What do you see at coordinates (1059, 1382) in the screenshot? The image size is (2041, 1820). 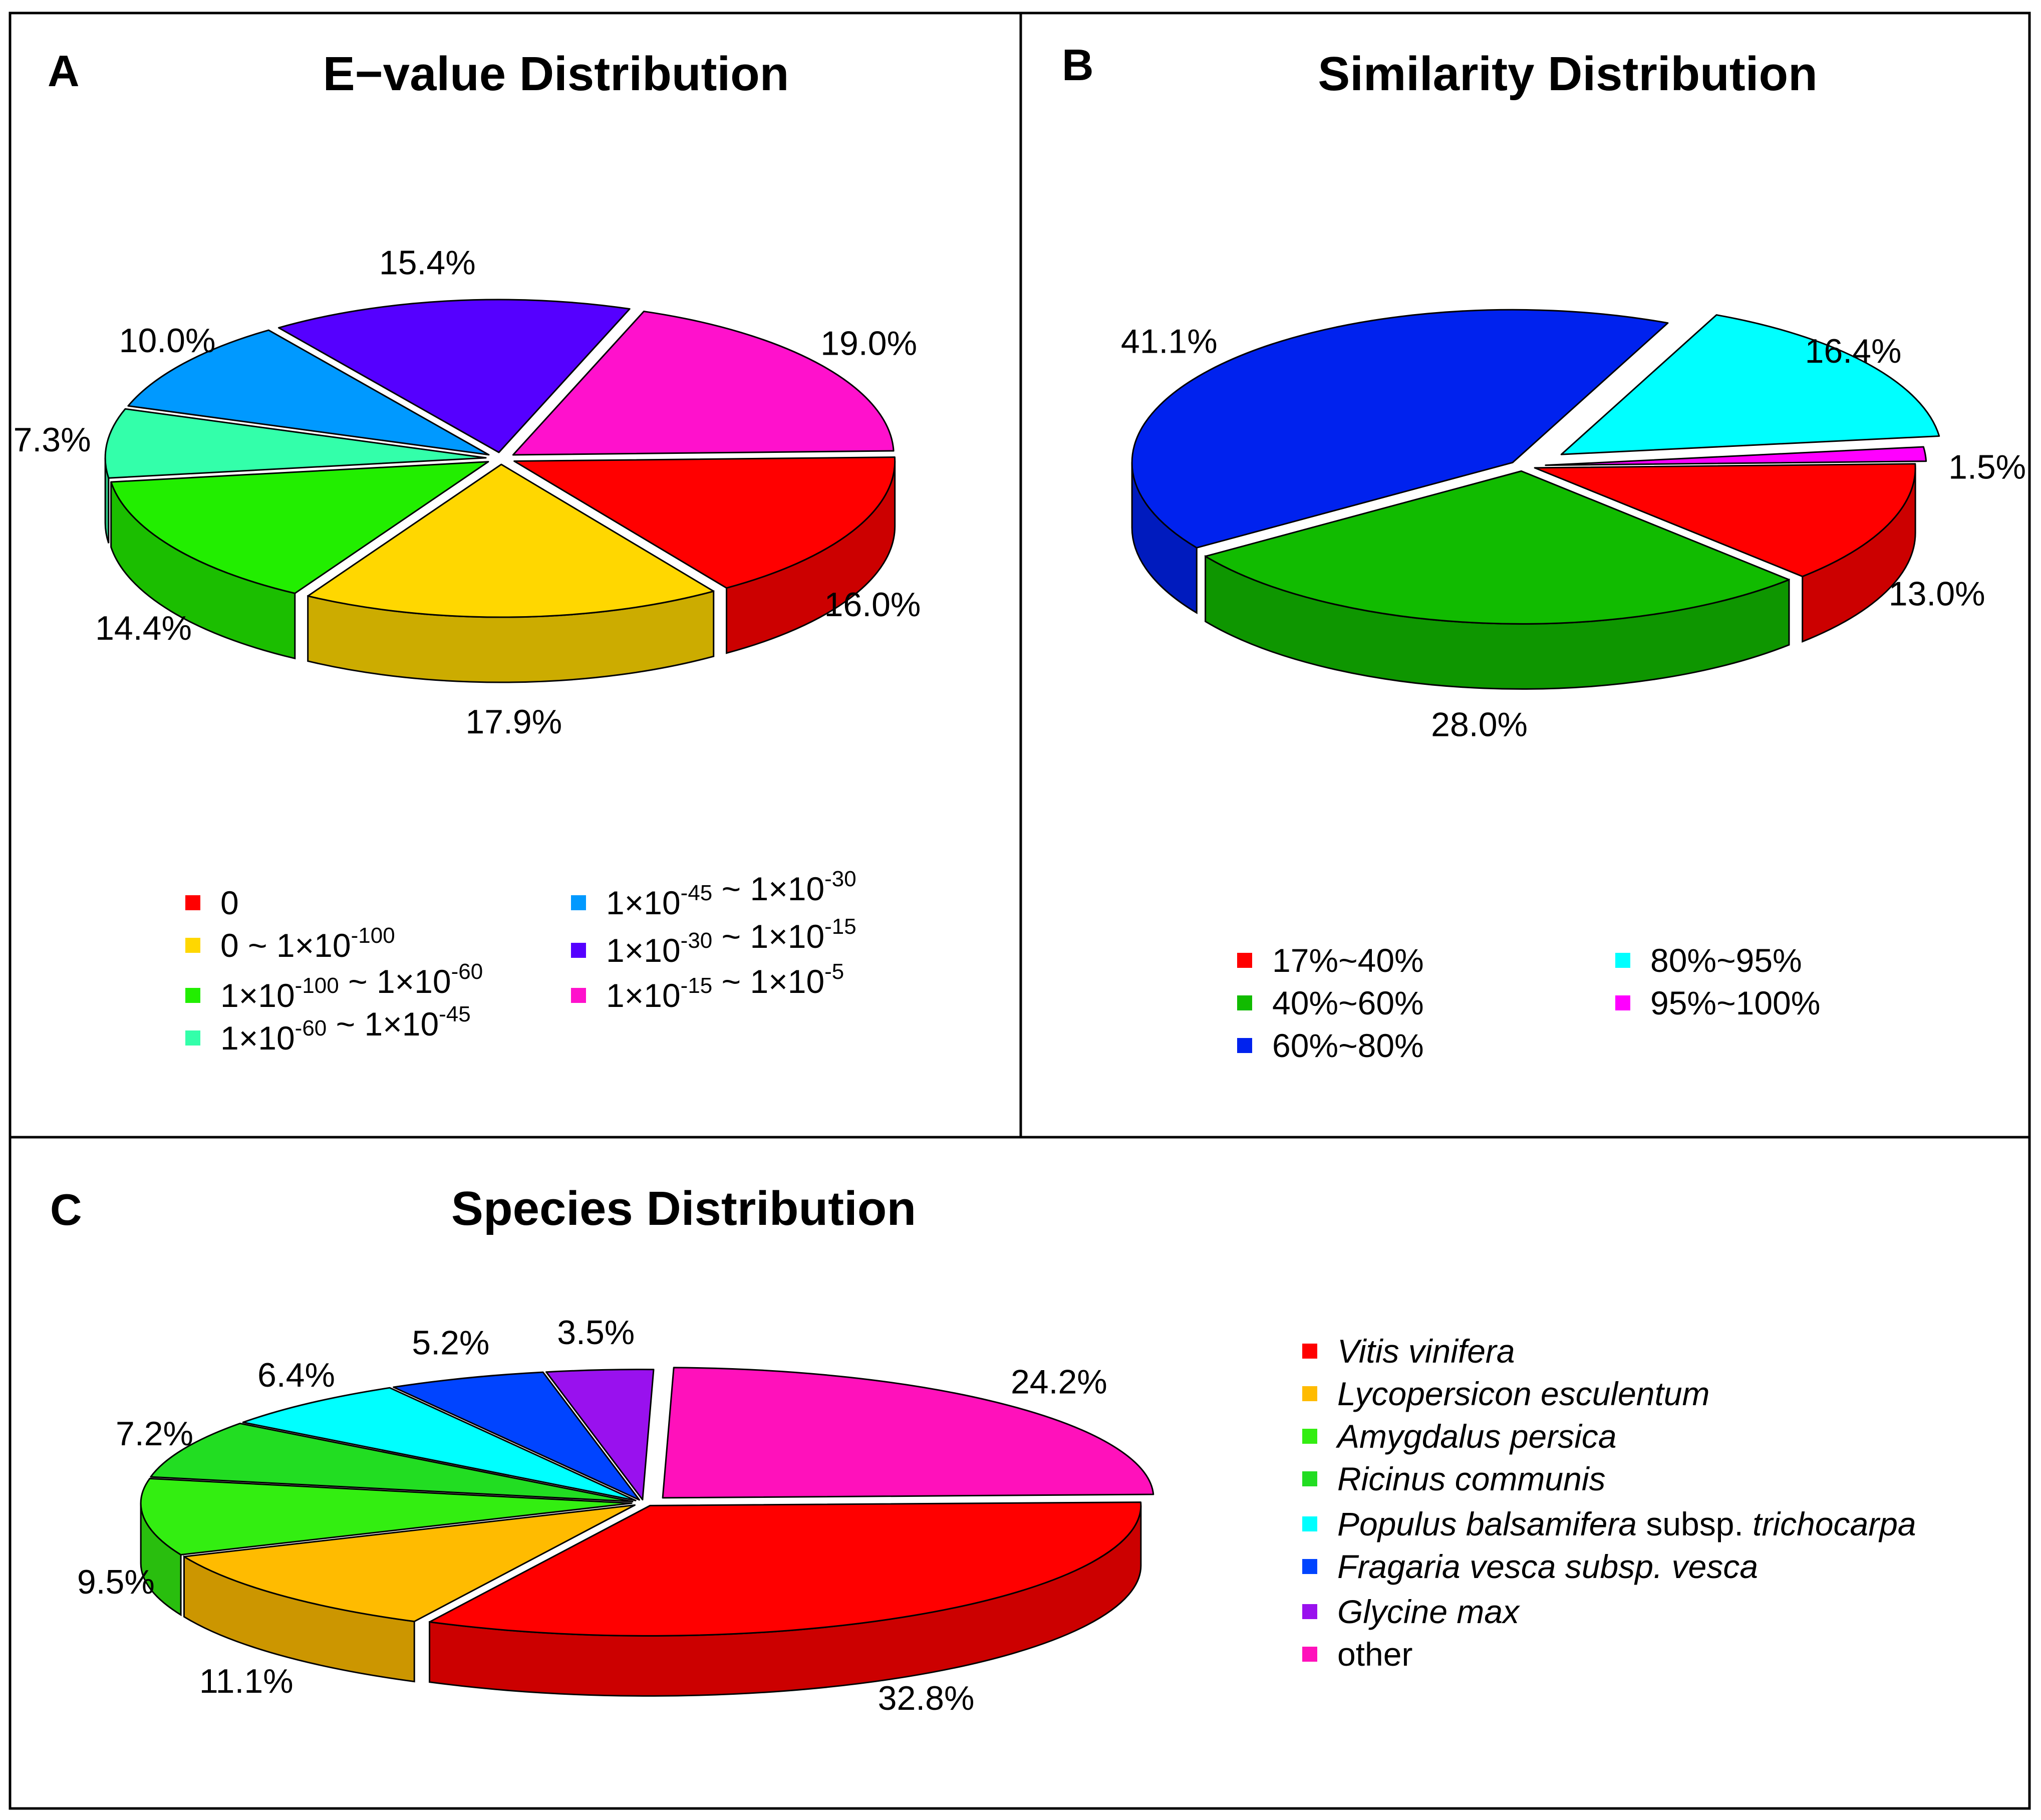 I see `species-pct-label: 24.2%` at bounding box center [1059, 1382].